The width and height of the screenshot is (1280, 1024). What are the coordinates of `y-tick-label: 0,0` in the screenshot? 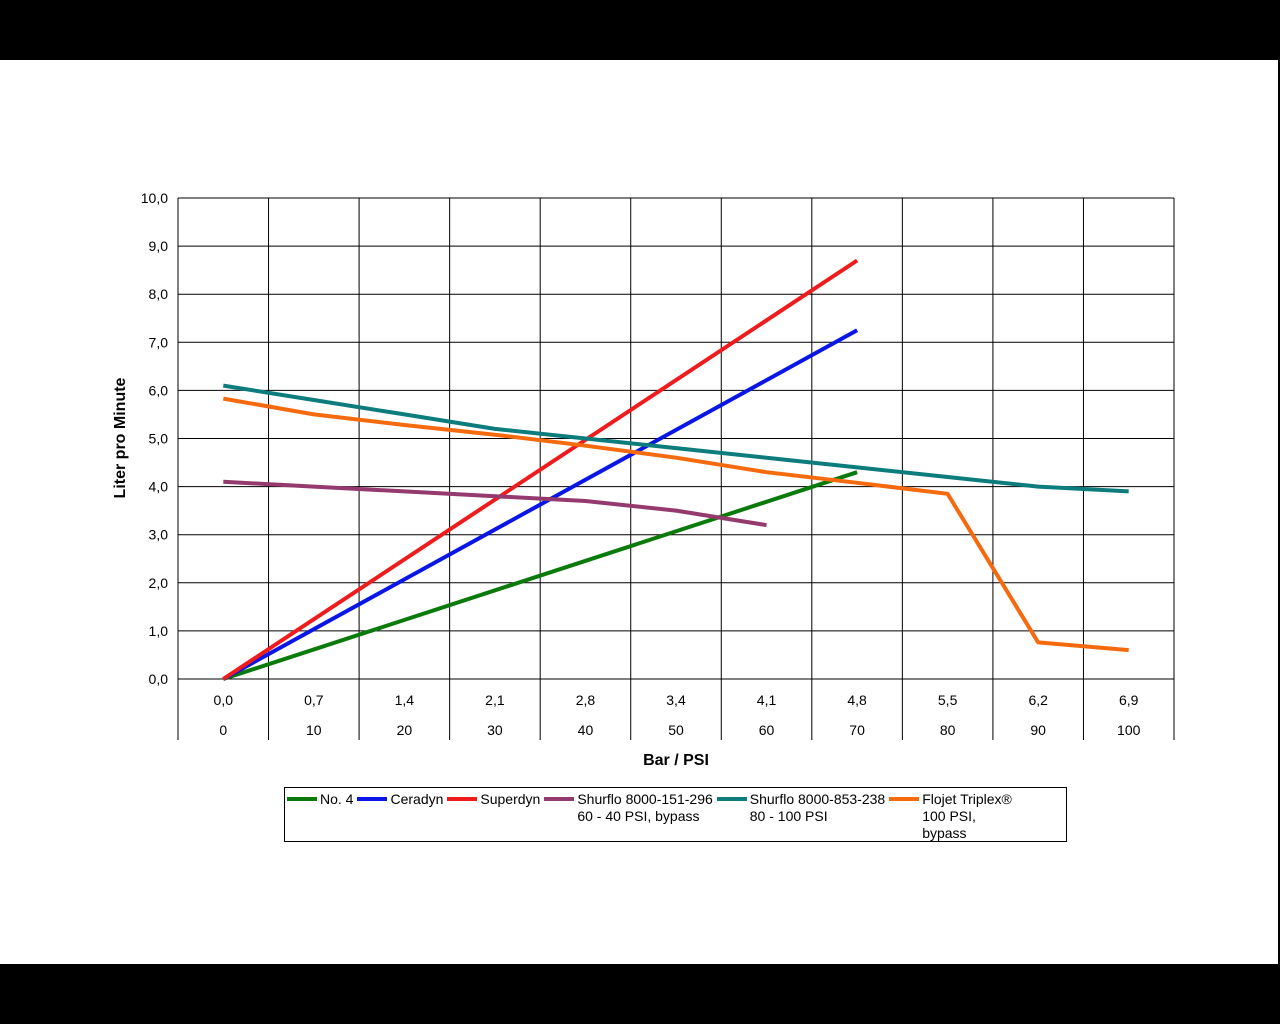 It's located at (159, 679).